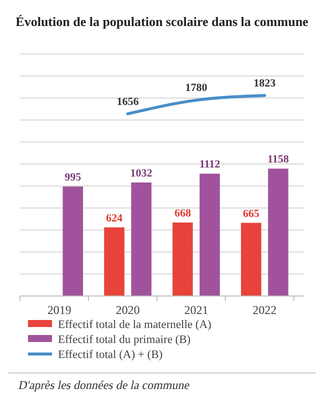  Describe the element at coordinates (162, 21) in the screenshot. I see `chart-title: Évolution de la population scolaire dans la commune` at that location.